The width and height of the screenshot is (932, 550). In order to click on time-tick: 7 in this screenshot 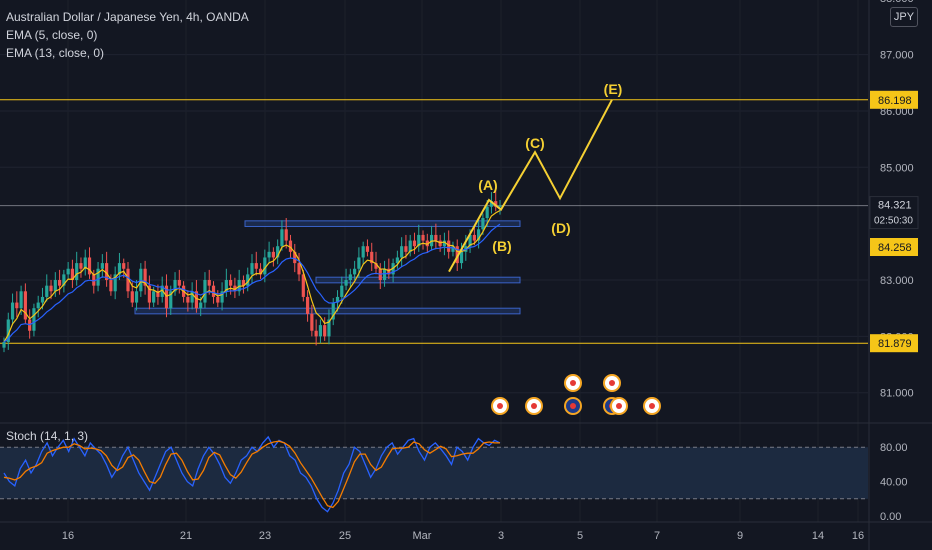, I will do `click(657, 536)`.